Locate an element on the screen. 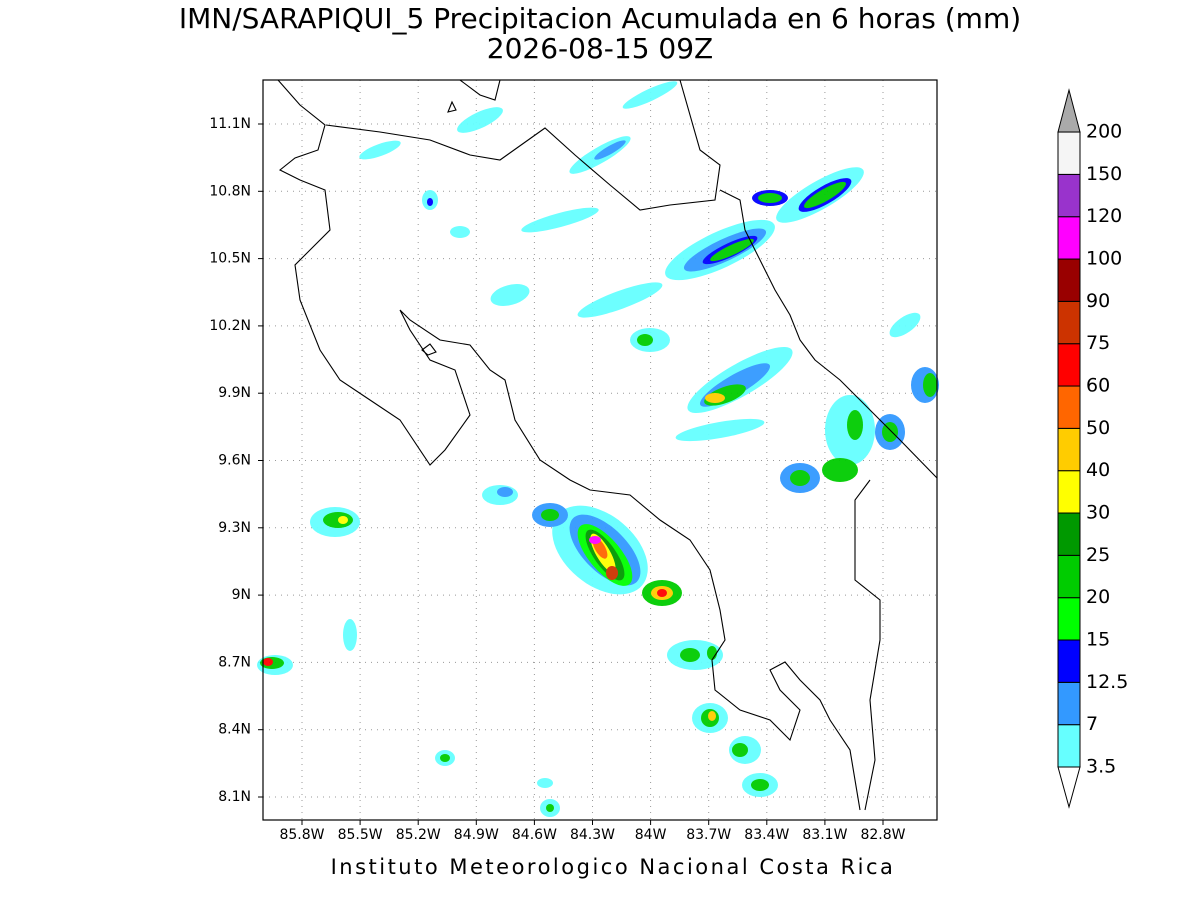 Image resolution: width=1200 pixels, height=900 pixels. lon-label: 85.5W is located at coordinates (360, 835).